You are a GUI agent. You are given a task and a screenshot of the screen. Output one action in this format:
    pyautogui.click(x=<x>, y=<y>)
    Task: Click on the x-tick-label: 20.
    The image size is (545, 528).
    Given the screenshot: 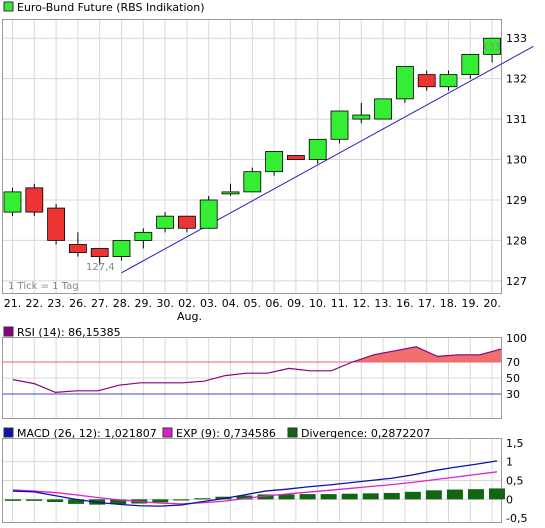 What is the action you would take?
    pyautogui.click(x=492, y=303)
    